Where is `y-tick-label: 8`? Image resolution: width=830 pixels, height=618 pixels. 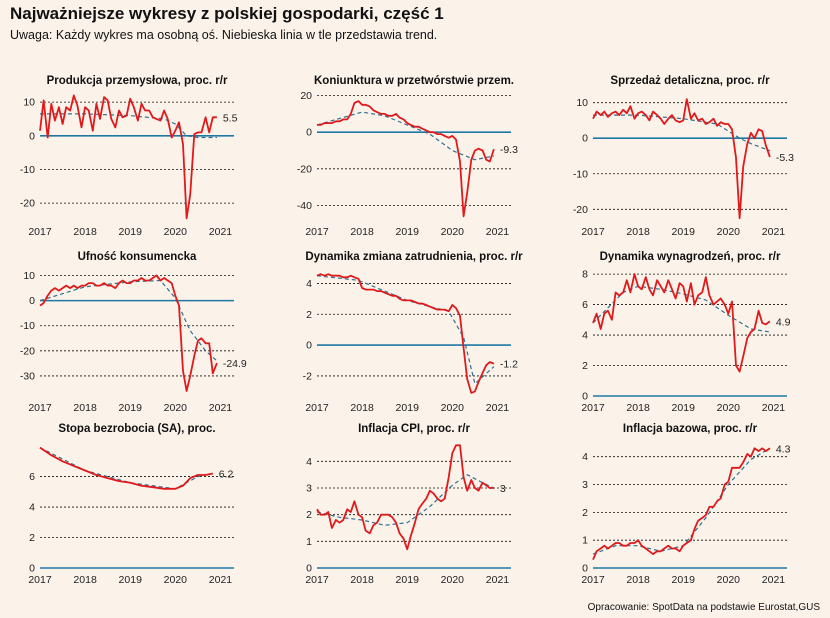 y-tick-label: 8 is located at coordinates (585, 275).